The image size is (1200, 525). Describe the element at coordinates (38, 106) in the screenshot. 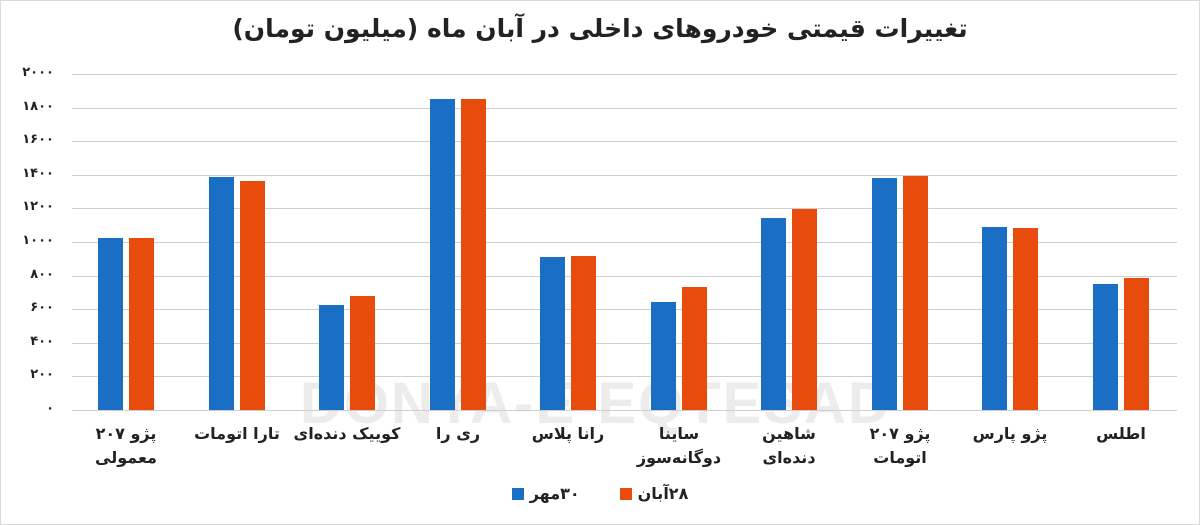

I see `y-tick-label: ۱۸۰۰` at that location.